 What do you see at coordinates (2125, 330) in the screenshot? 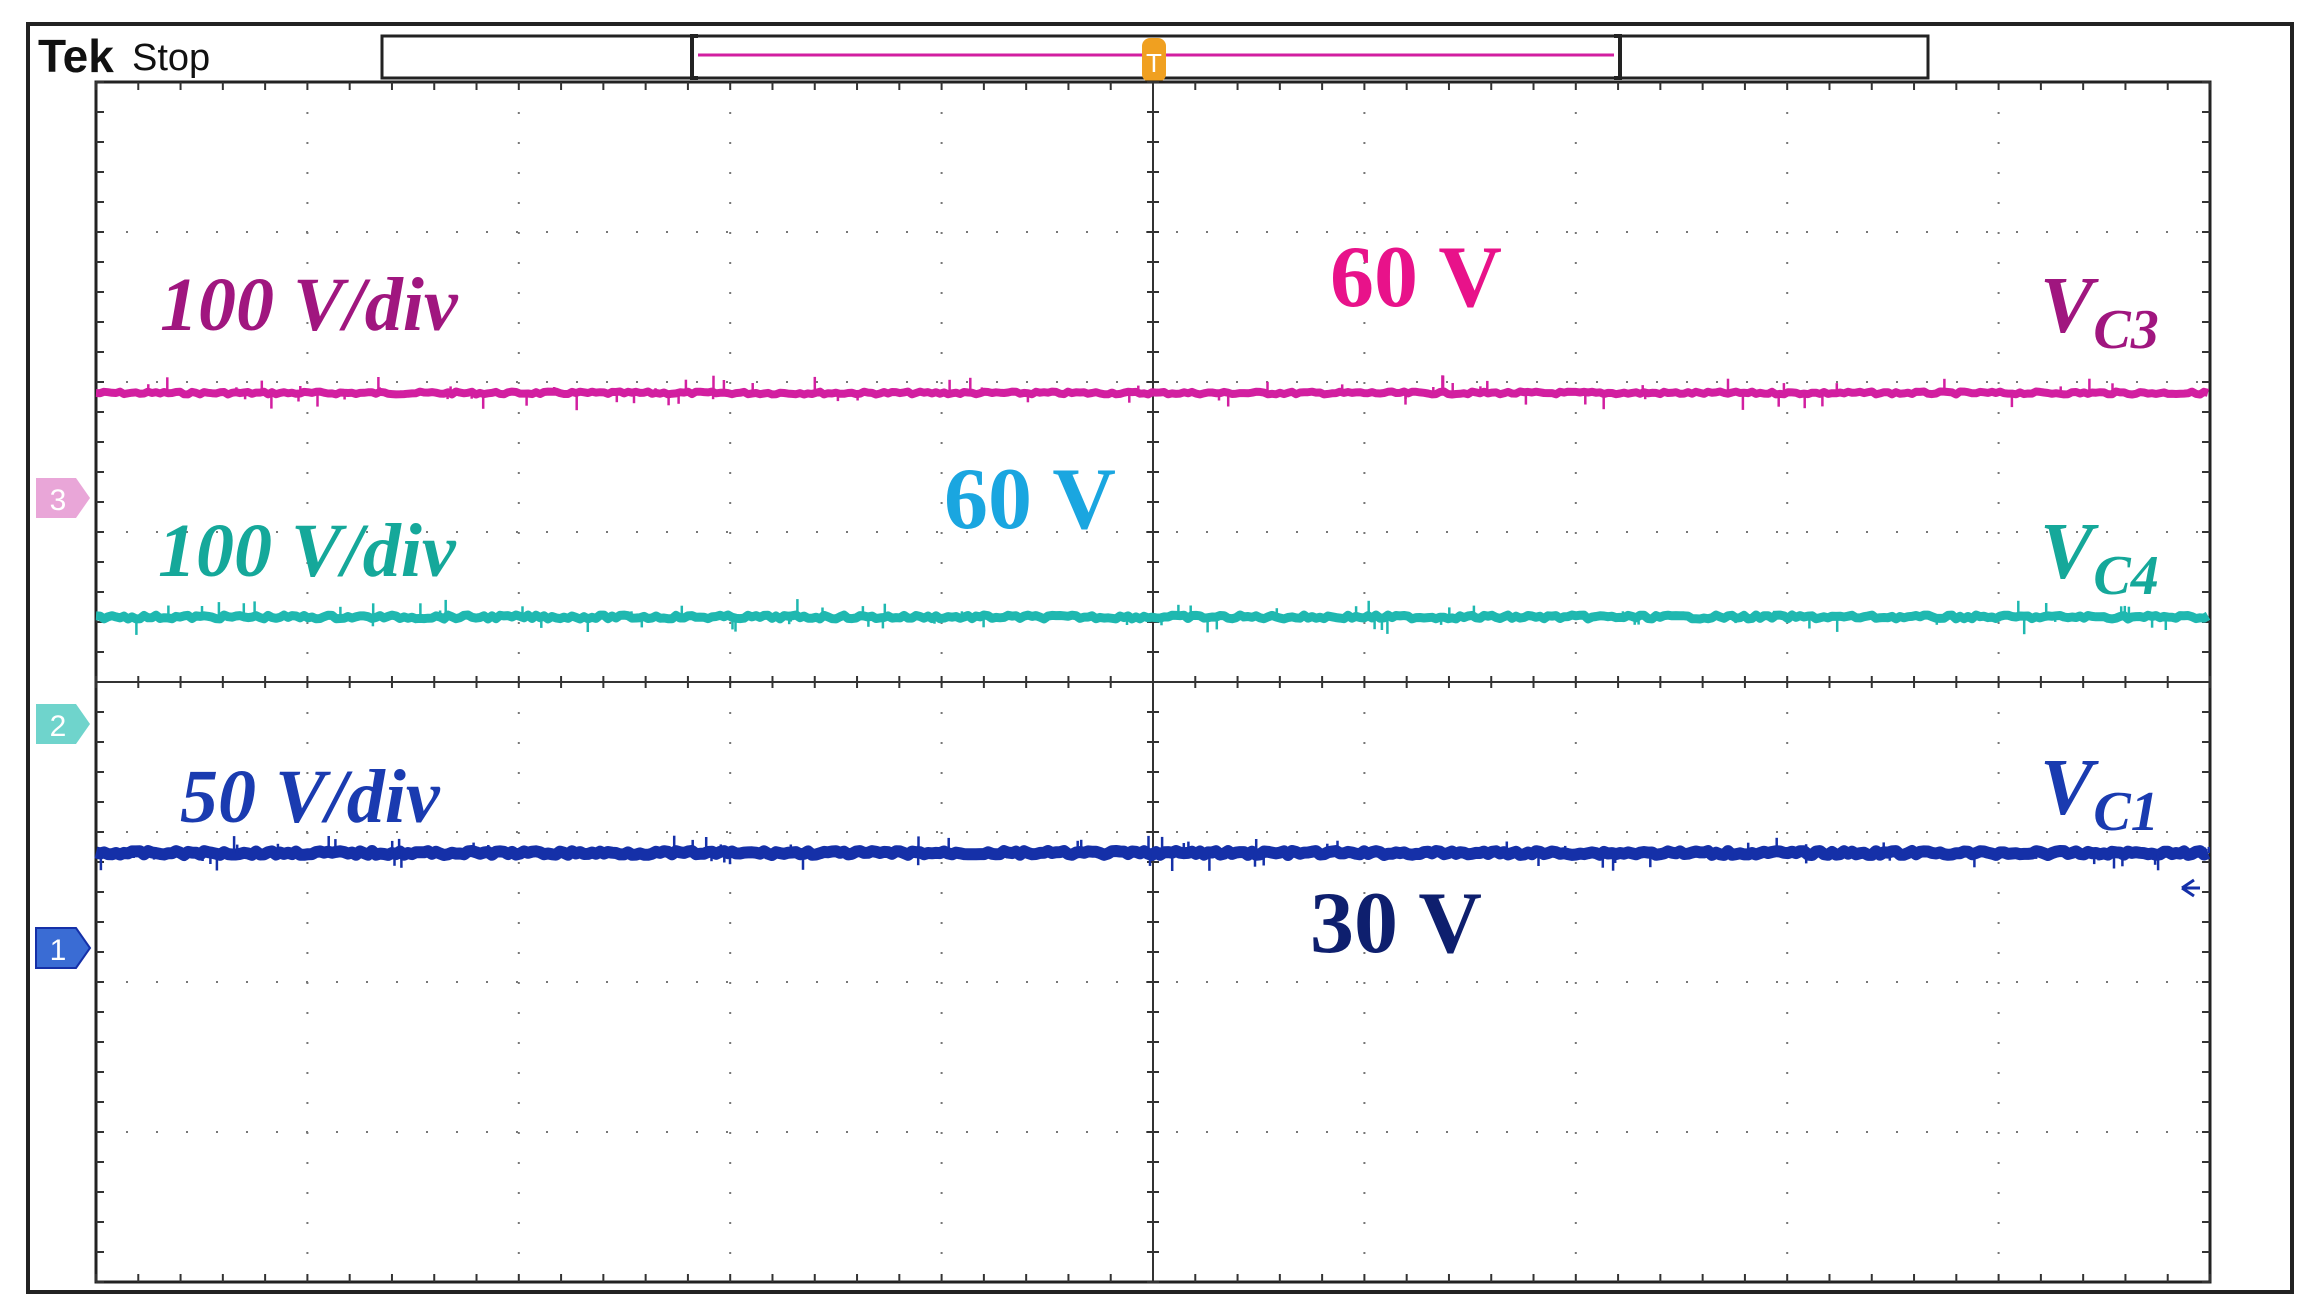
I see `ch3-series-sub: C3` at bounding box center [2125, 330].